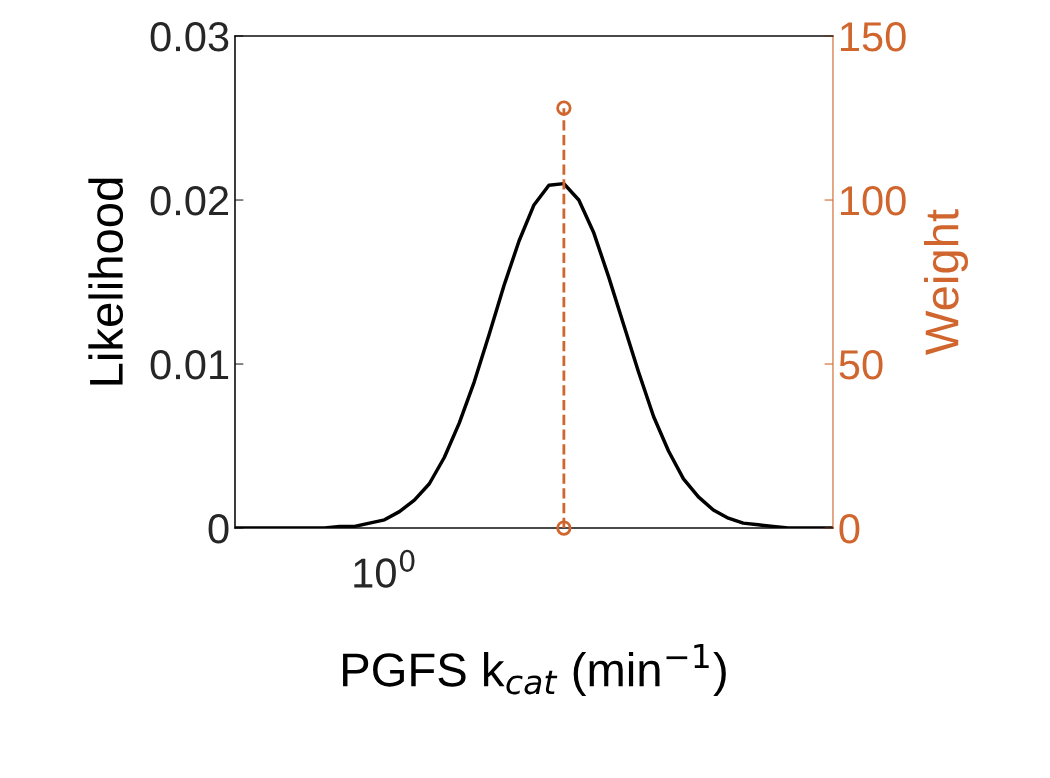  What do you see at coordinates (849, 529) in the screenshot?
I see `y2-tick-label: 0` at bounding box center [849, 529].